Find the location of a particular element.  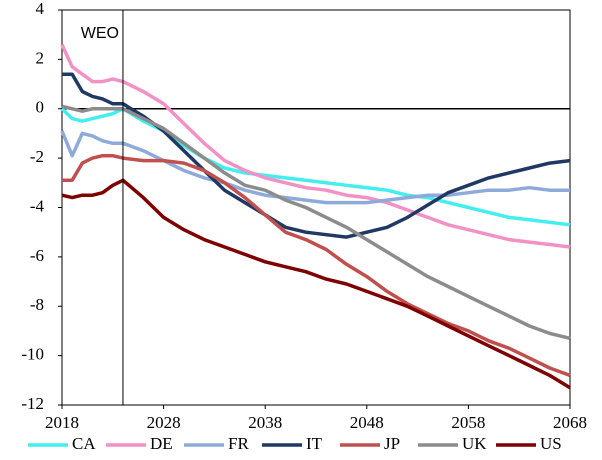

y-tick-label: 2 is located at coordinates (40, 57).